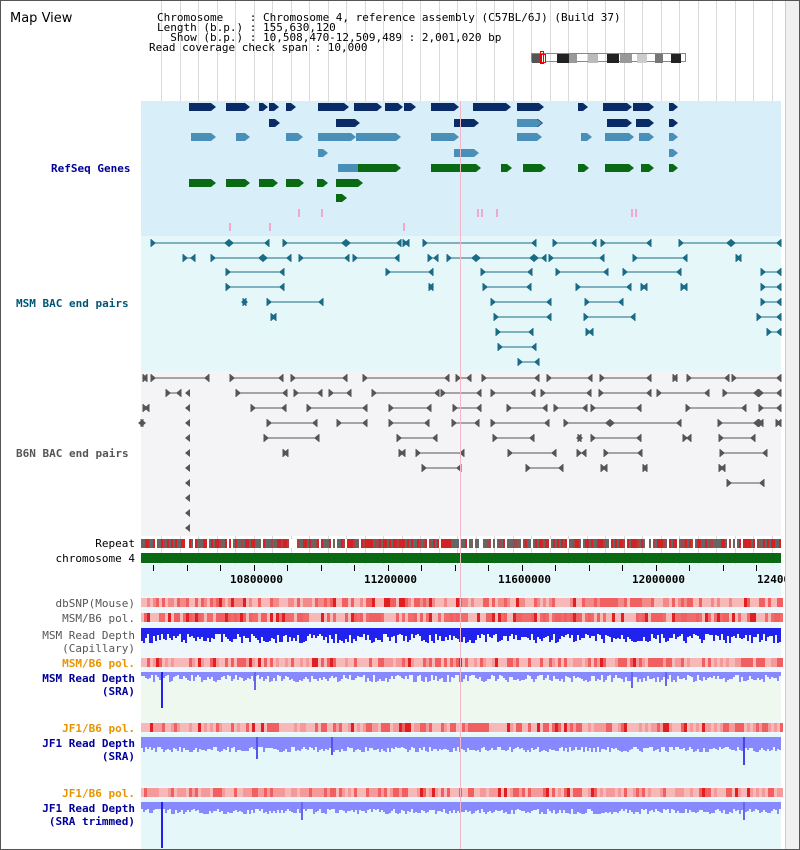 This screenshot has height=850, width=800. Describe the element at coordinates (72, 453) in the screenshot. I see `lane-label-b6n-bac: B6N BAC end pairs` at that location.